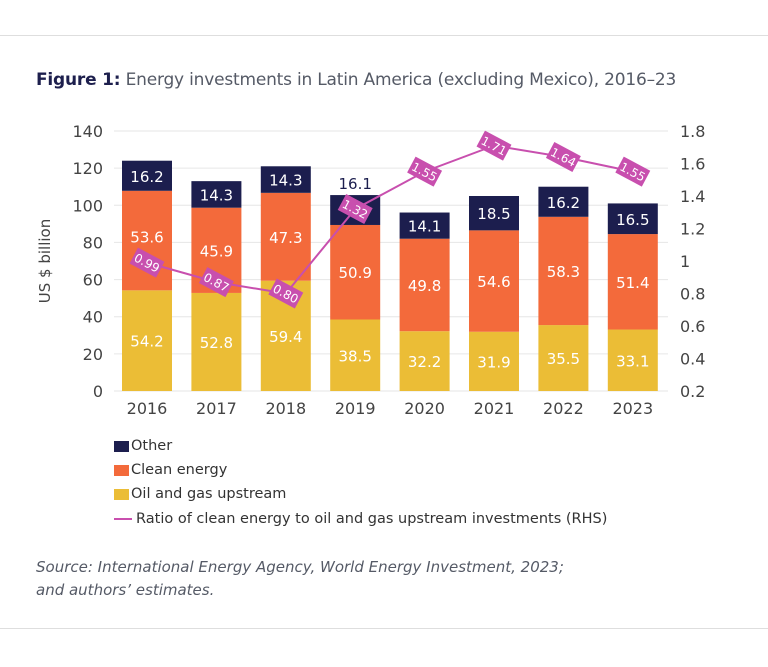 Image resolution: width=768 pixels, height=667 pixels. Describe the element at coordinates (152, 446) in the screenshot. I see `legend-label: Other` at that location.